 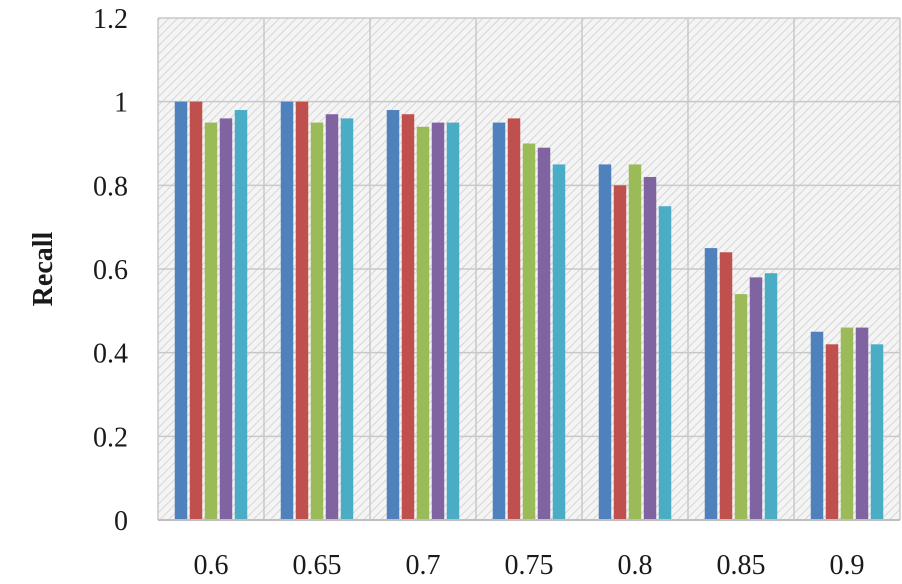 I want to click on y-tick-label: 0.2, so click(x=110, y=437).